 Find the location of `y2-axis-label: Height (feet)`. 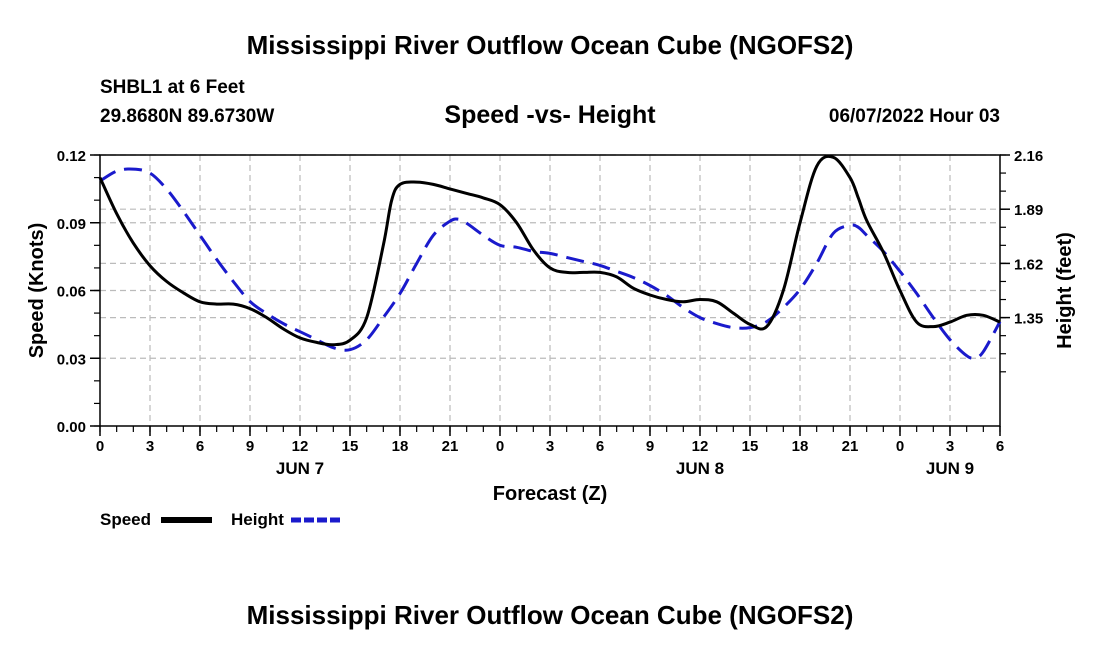

y2-axis-label: Height (feet) is located at coordinates (1065, 290).